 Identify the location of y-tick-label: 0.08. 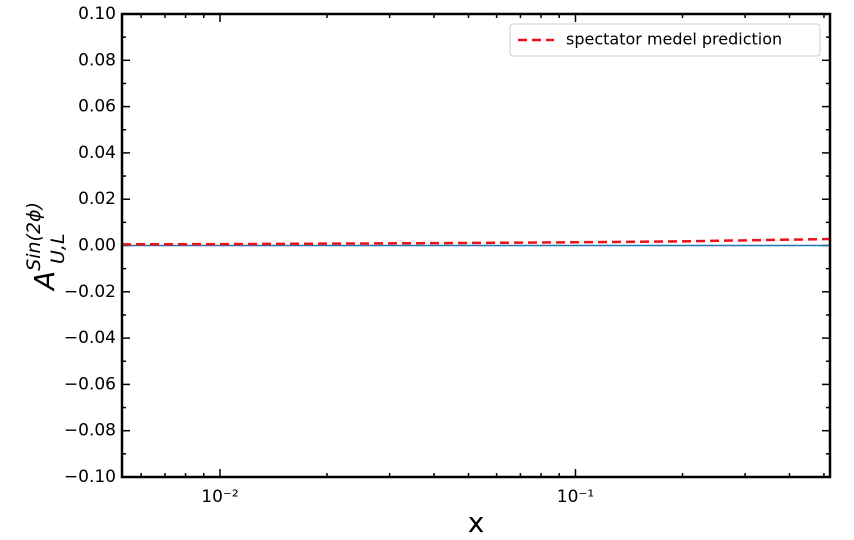
(97, 60).